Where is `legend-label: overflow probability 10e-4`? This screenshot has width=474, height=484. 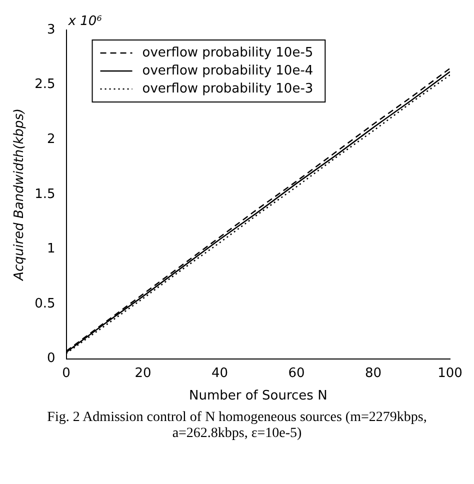
legend-label: overflow probability 10e-4 is located at coordinates (228, 70).